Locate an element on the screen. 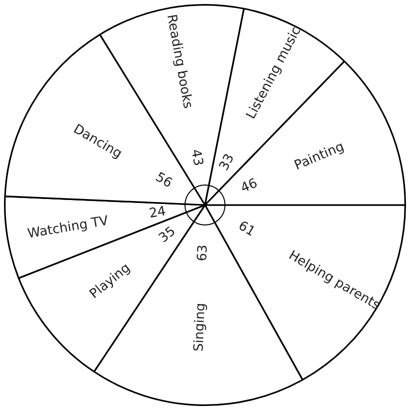  data-label: 43 is located at coordinates (197, 158).